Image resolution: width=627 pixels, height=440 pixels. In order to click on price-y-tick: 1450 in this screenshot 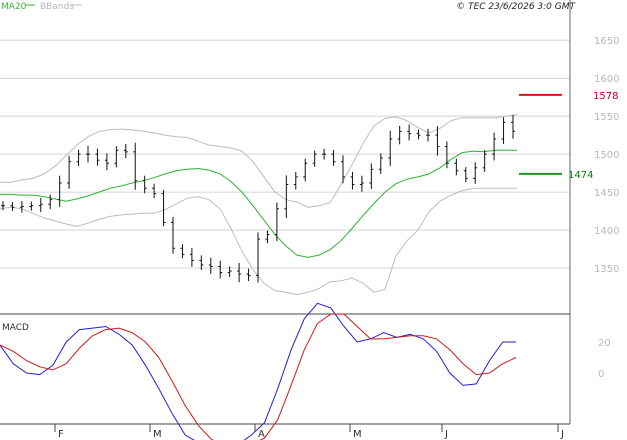, I will do `click(606, 193)`.